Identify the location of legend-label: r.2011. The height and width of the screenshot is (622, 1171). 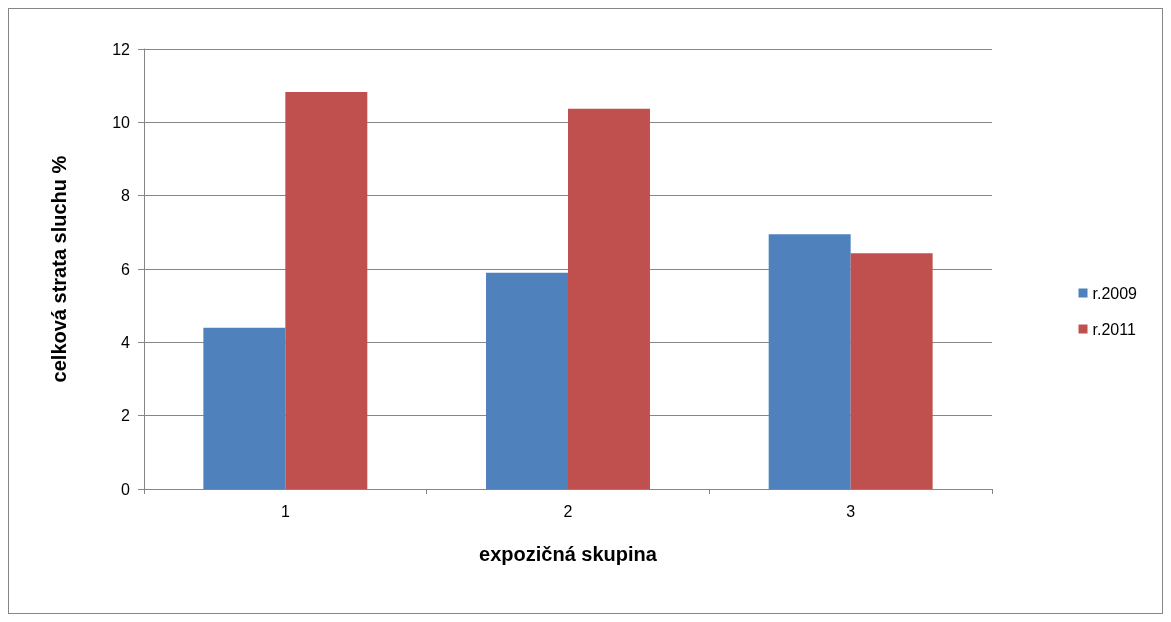
(1114, 329).